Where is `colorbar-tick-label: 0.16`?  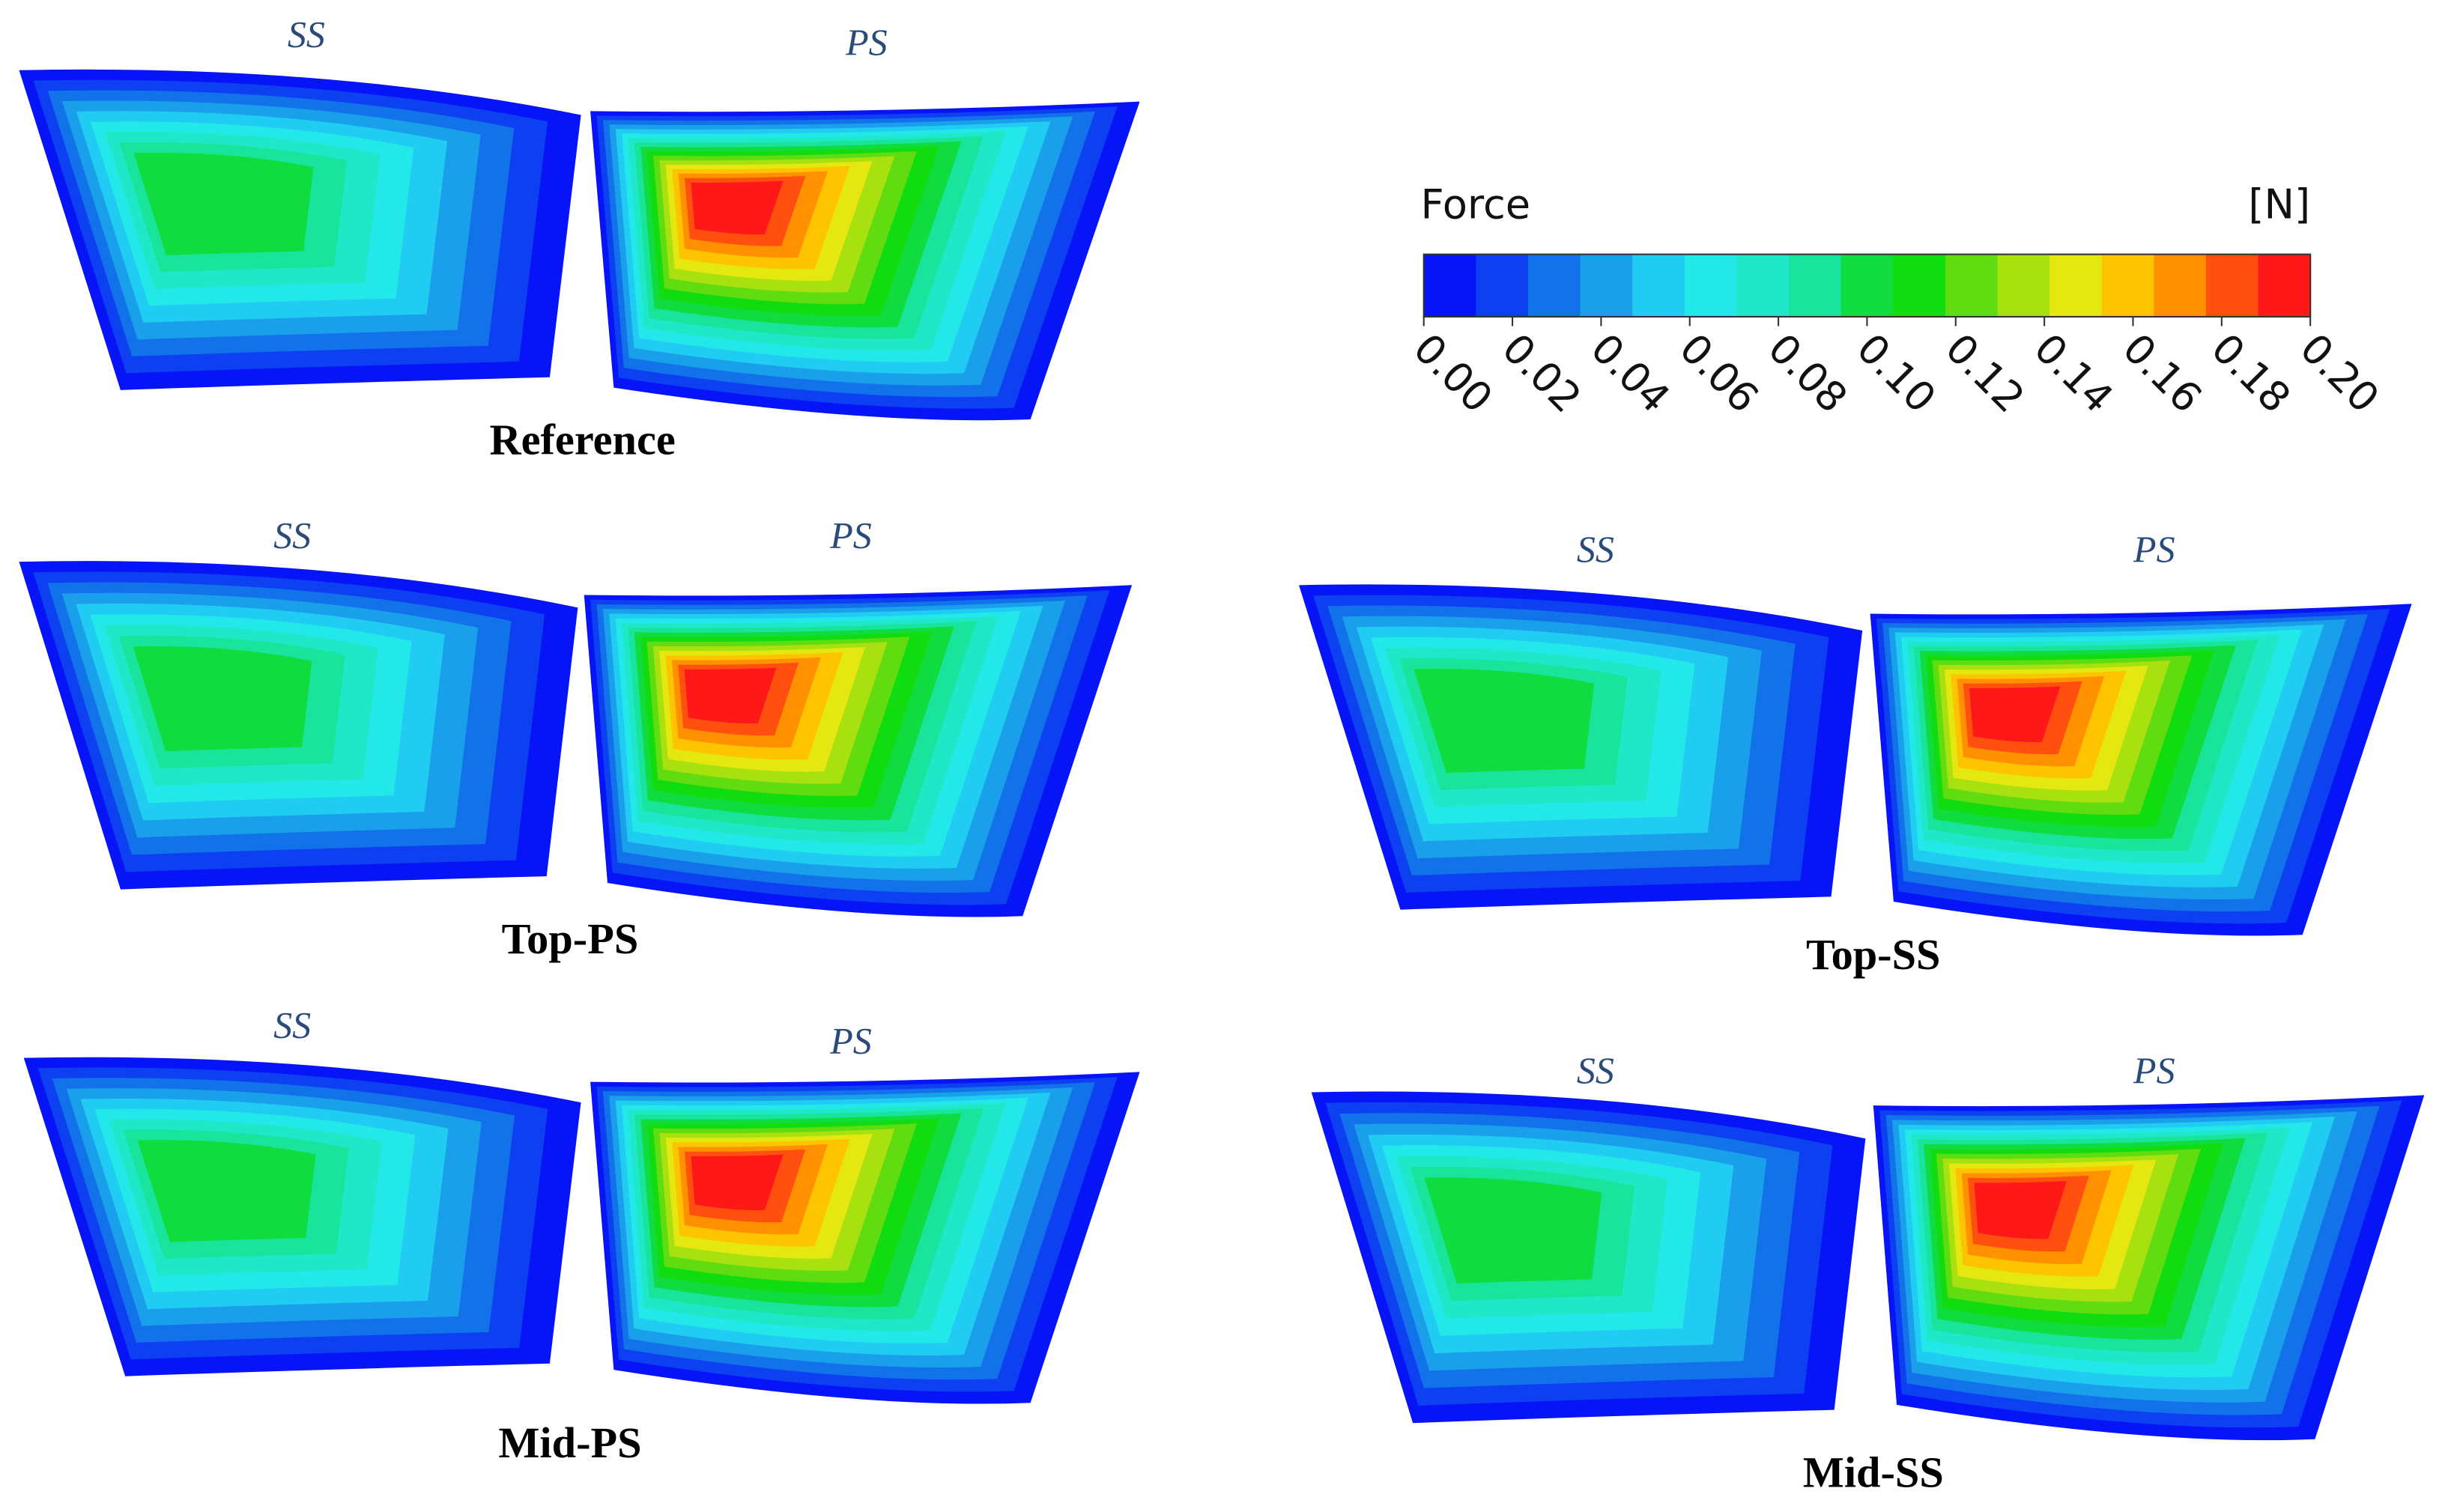
colorbar-tick-label: 0.16 is located at coordinates (2162, 373).